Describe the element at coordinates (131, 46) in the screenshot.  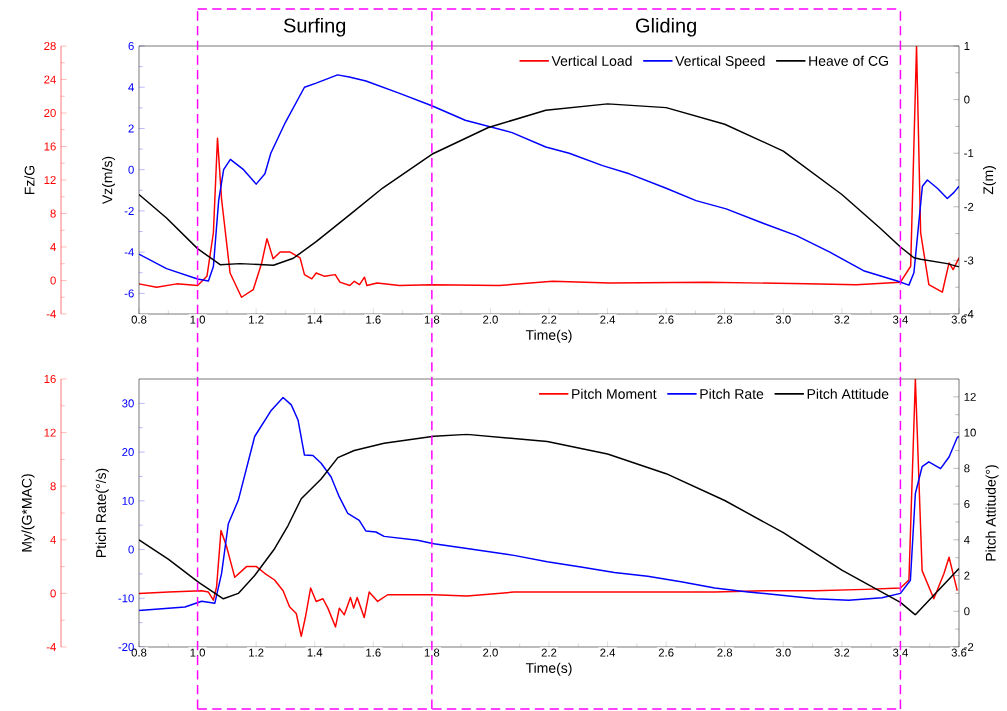
I see `y-tick-label: 6` at that location.